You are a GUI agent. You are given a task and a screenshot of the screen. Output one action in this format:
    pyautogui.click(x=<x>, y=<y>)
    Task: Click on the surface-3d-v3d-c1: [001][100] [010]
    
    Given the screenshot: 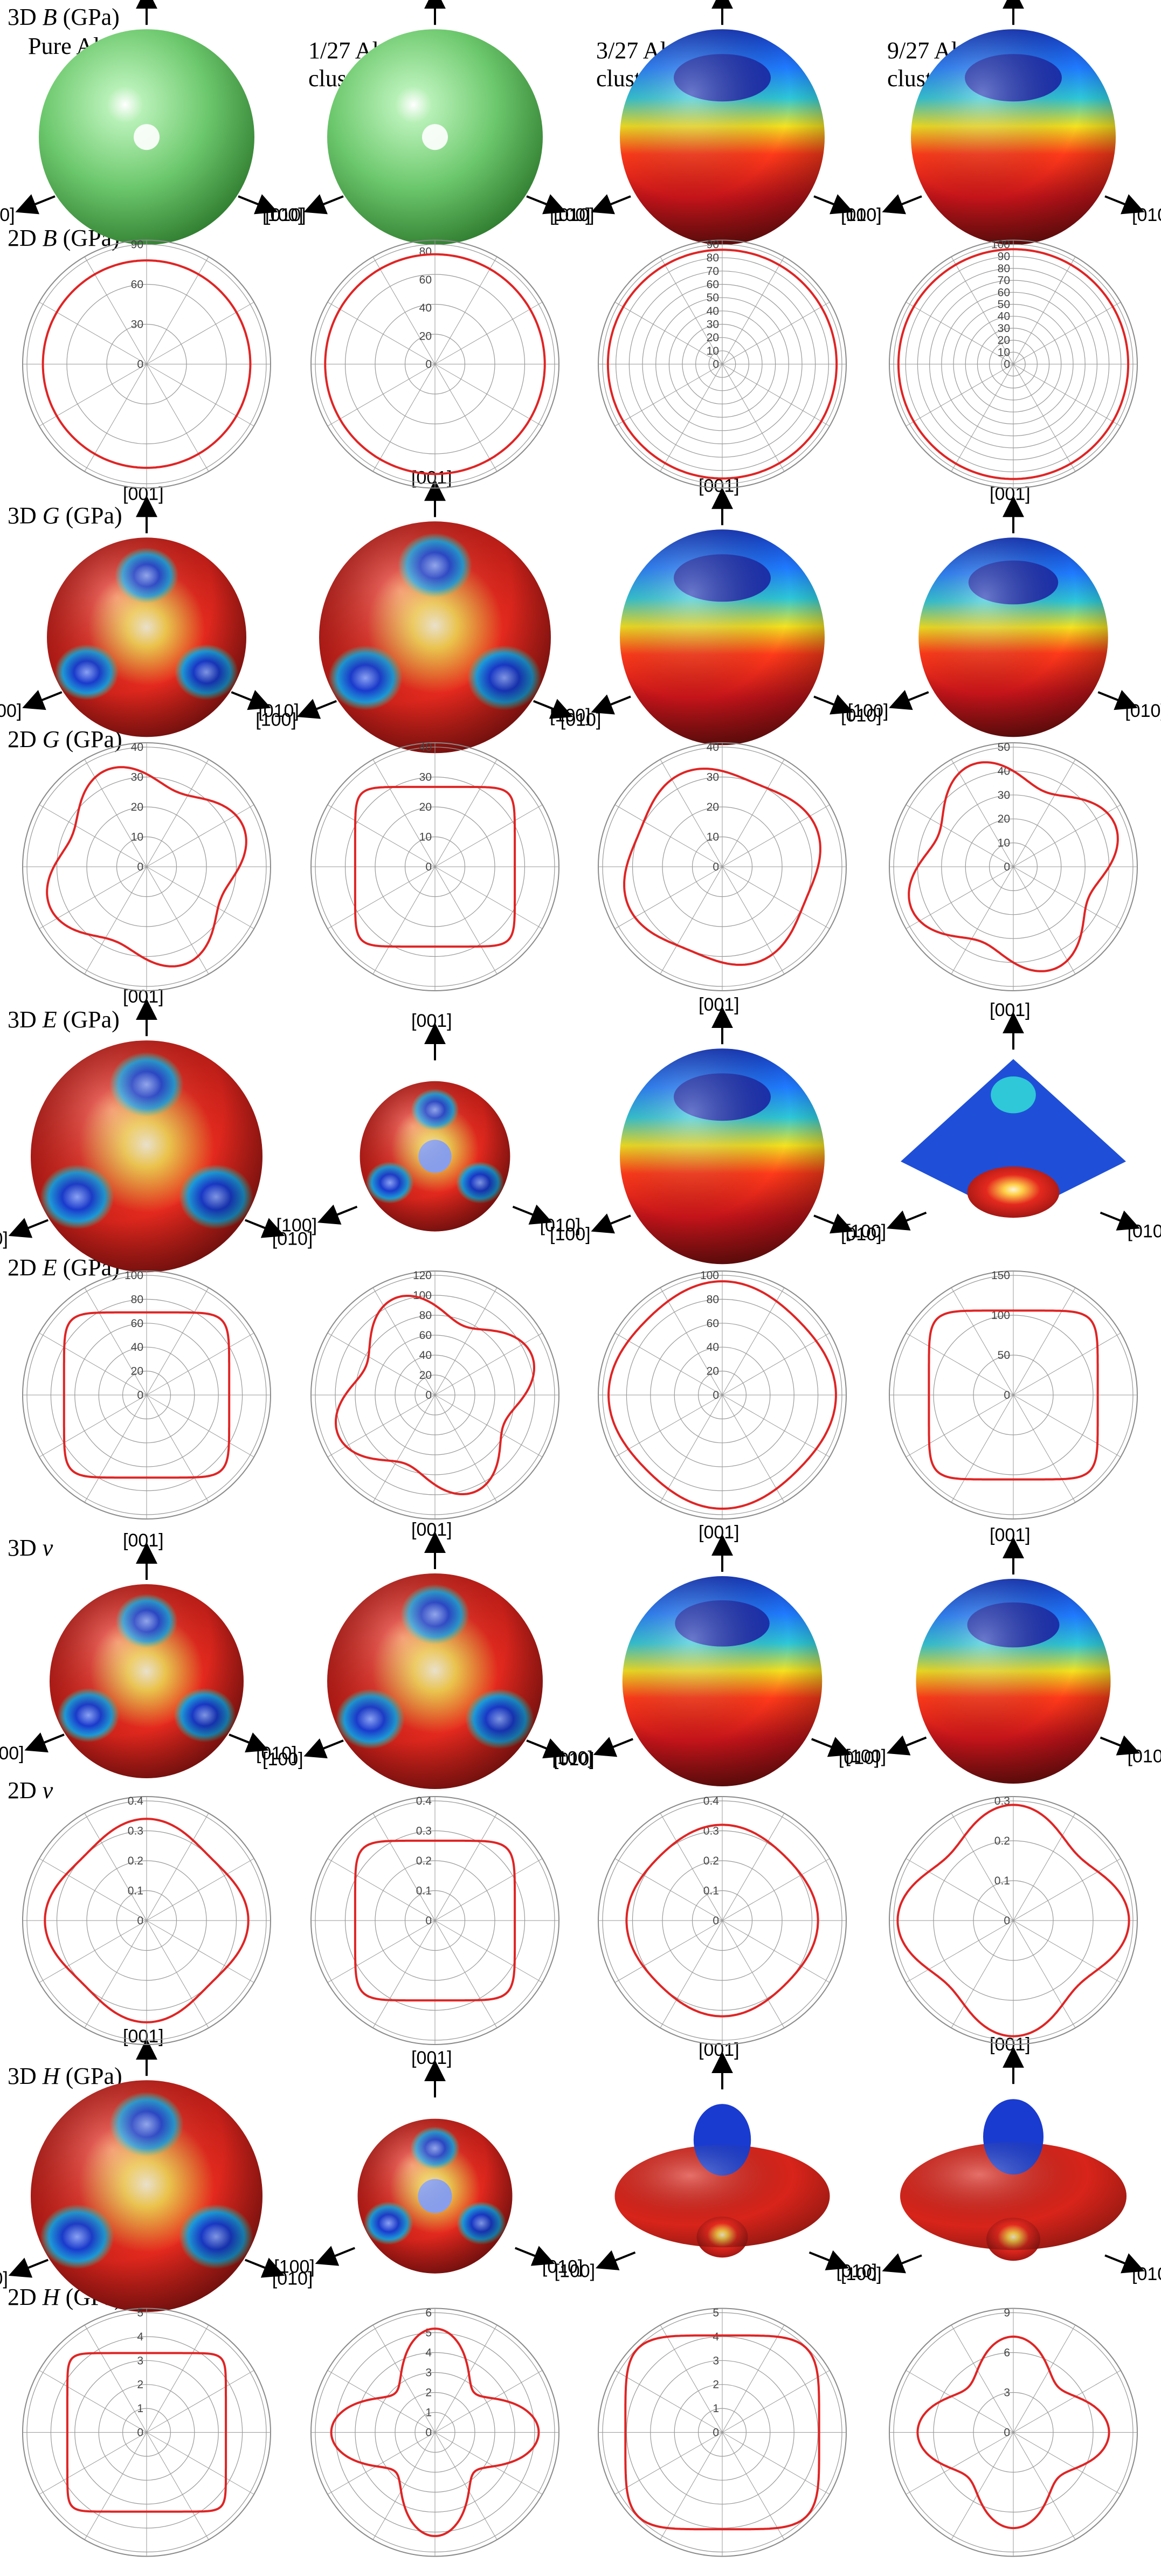 What is the action you would take?
    pyautogui.click(x=428, y=1654)
    